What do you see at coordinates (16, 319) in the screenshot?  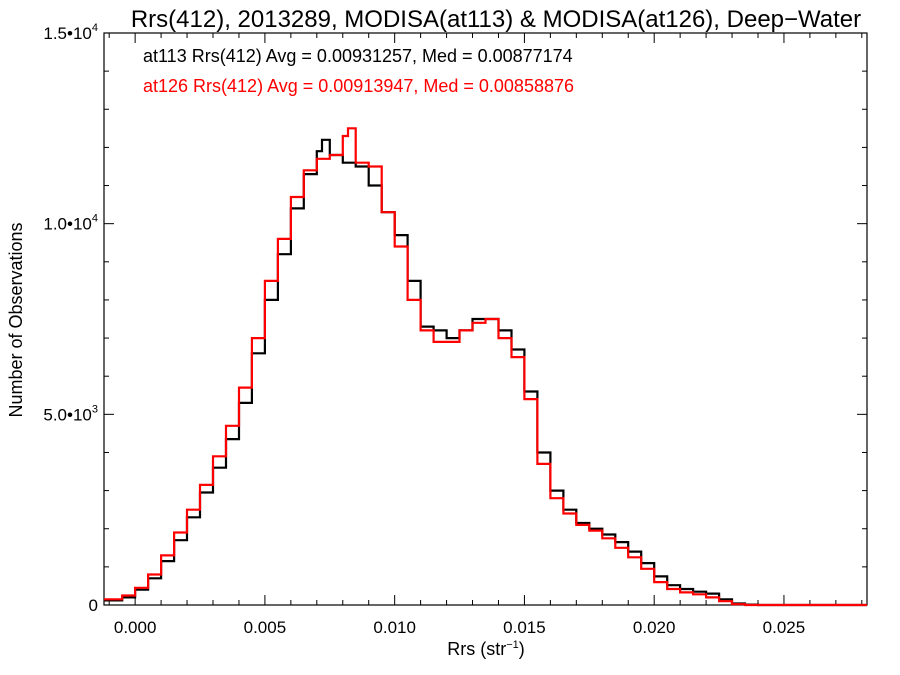 I see `y-axis-label: Number of Observations` at bounding box center [16, 319].